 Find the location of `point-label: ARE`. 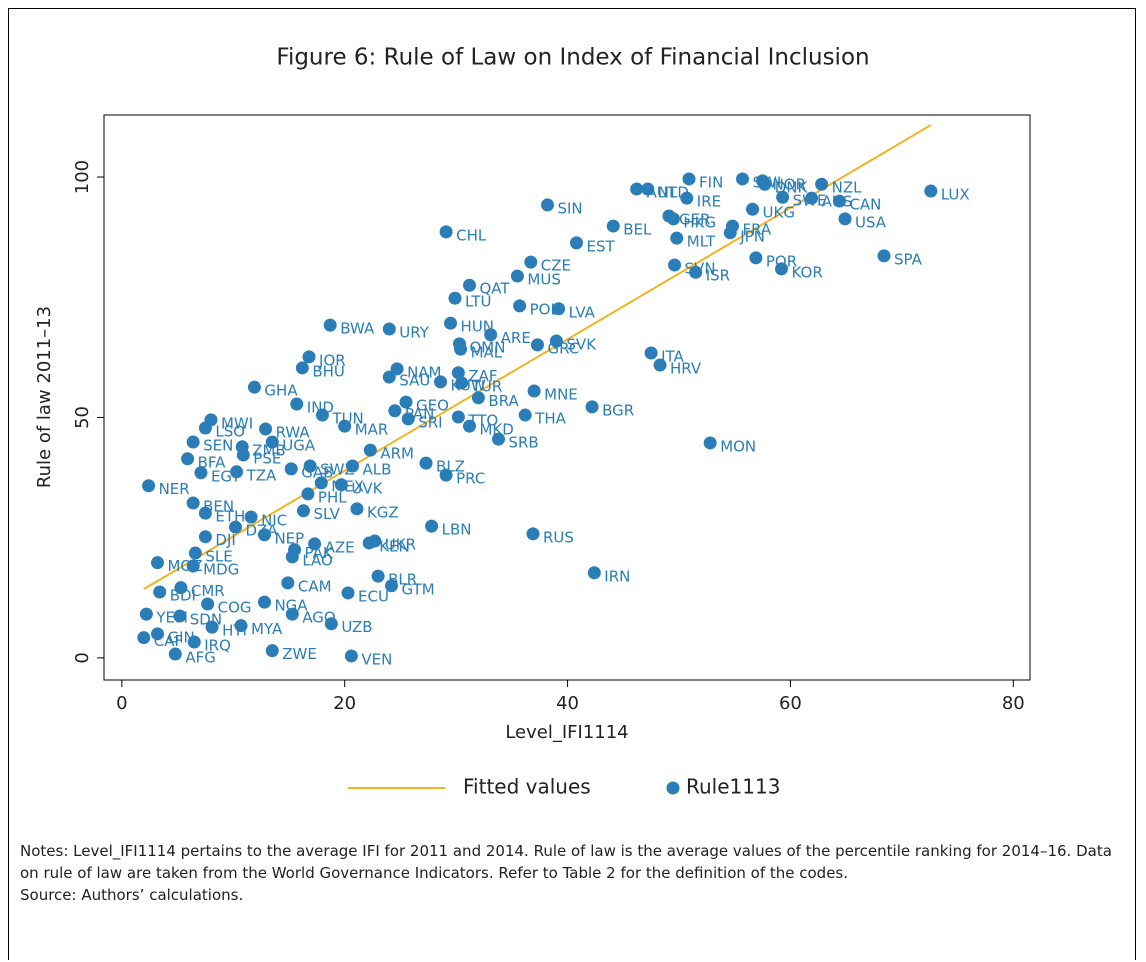

point-label: ARE is located at coordinates (516, 338).